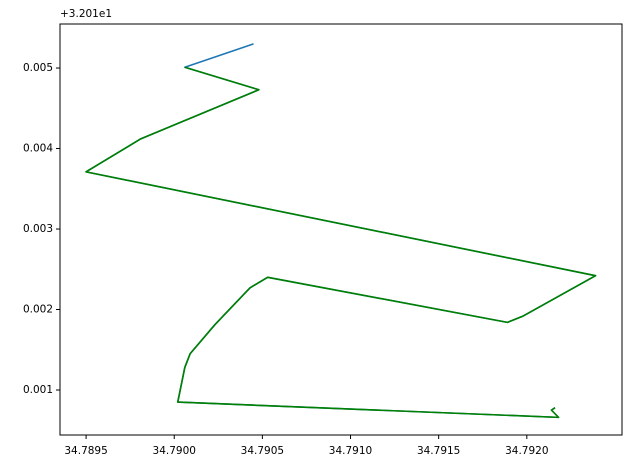  I want to click on y-tick-label: 0.004, so click(38, 149).